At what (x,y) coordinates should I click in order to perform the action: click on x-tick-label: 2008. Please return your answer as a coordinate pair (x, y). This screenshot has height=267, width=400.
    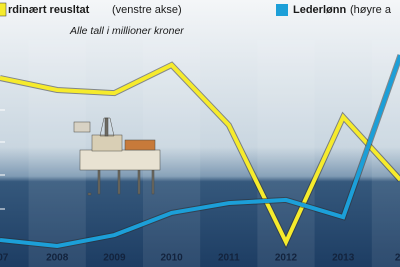
    Looking at the image, I should click on (57, 258).